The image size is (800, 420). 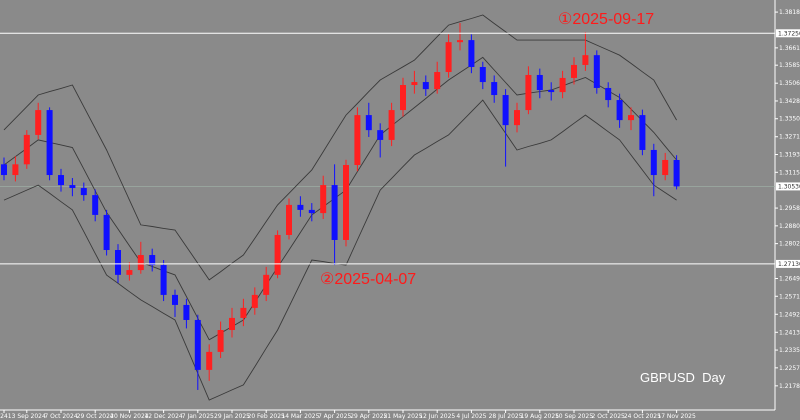 What do you see at coordinates (789, 332) in the screenshot?
I see `y-tick-label: 1.24130` at bounding box center [789, 332].